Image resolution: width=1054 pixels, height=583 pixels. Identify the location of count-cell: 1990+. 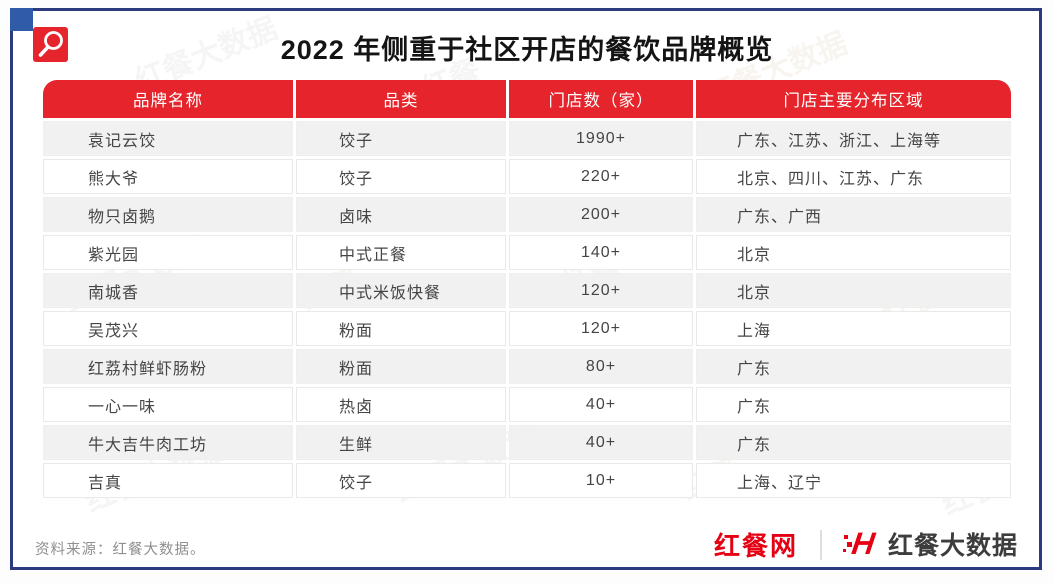
(601, 138).